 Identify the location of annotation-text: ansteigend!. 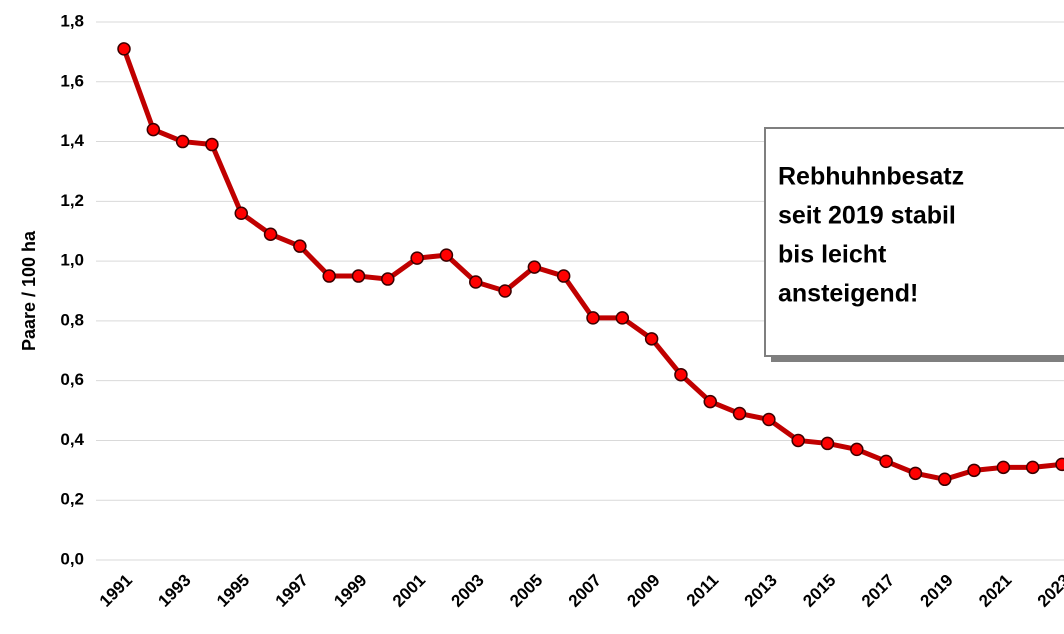
(848, 294).